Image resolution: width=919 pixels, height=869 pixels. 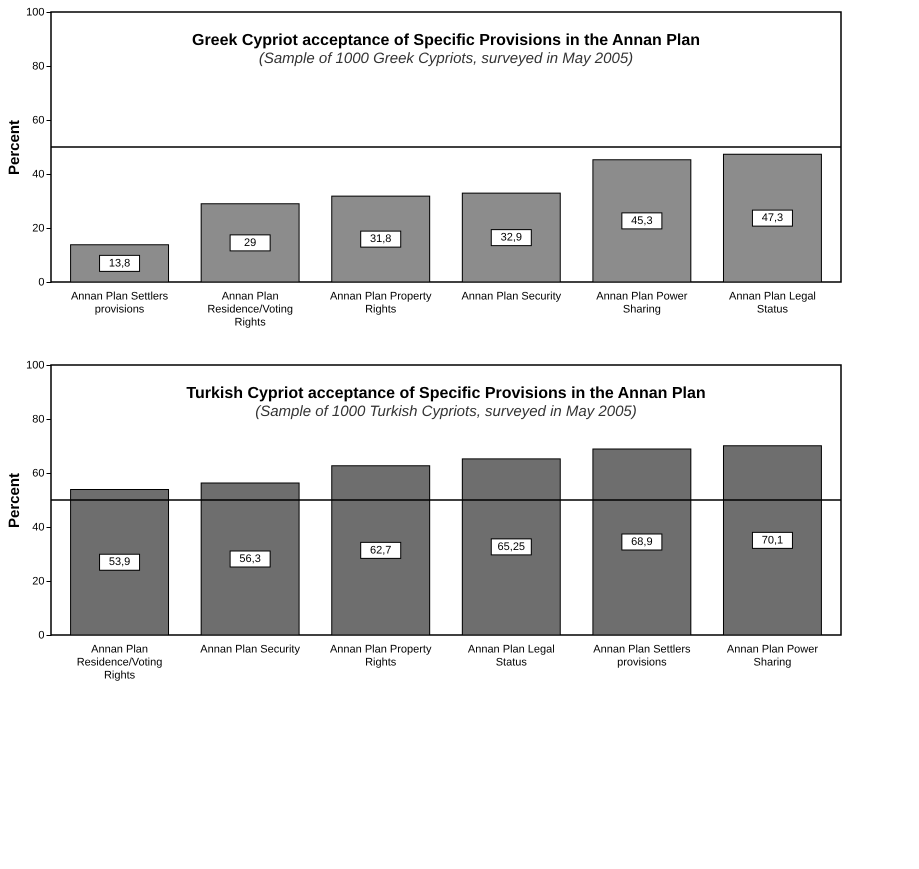 What do you see at coordinates (446, 58) in the screenshot?
I see `text: (Sample of 1000 Greek Cypriots, surveyed in May 2005)` at bounding box center [446, 58].